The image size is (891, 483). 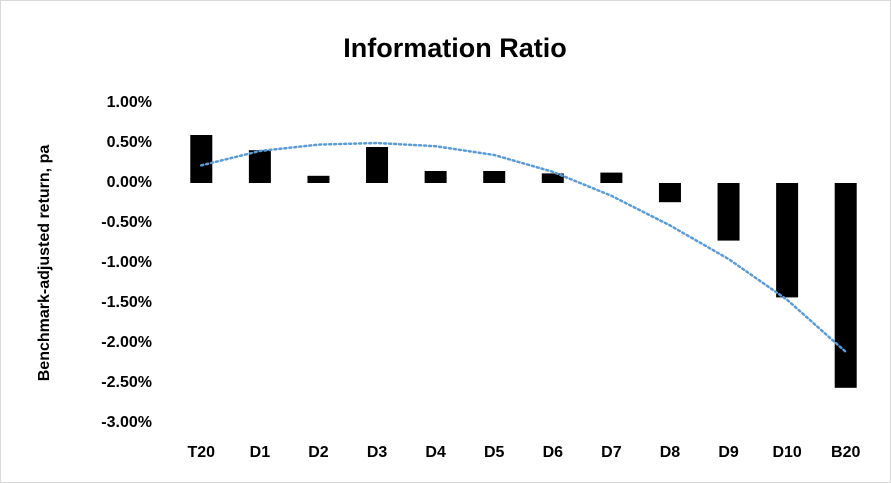 What do you see at coordinates (494, 452) in the screenshot?
I see `x-tick-label: D5` at bounding box center [494, 452].